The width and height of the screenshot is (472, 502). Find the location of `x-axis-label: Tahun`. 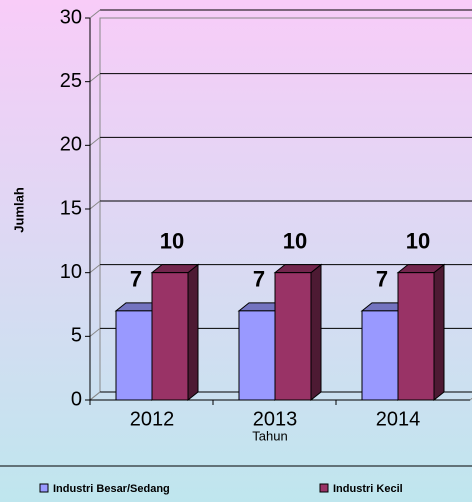

x-axis-label: Tahun is located at coordinates (269, 435).